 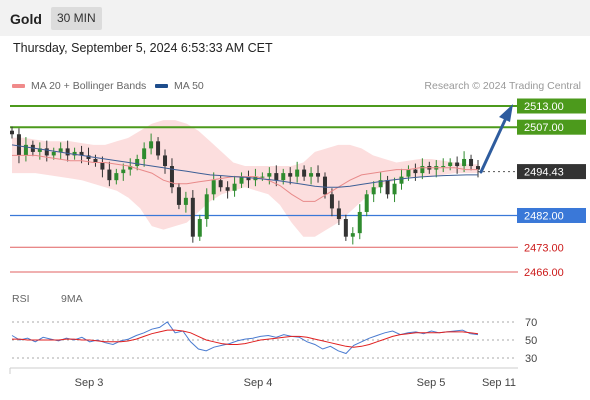 I want to click on header-bar: Gold 30 MIN, so click(x=295, y=18).